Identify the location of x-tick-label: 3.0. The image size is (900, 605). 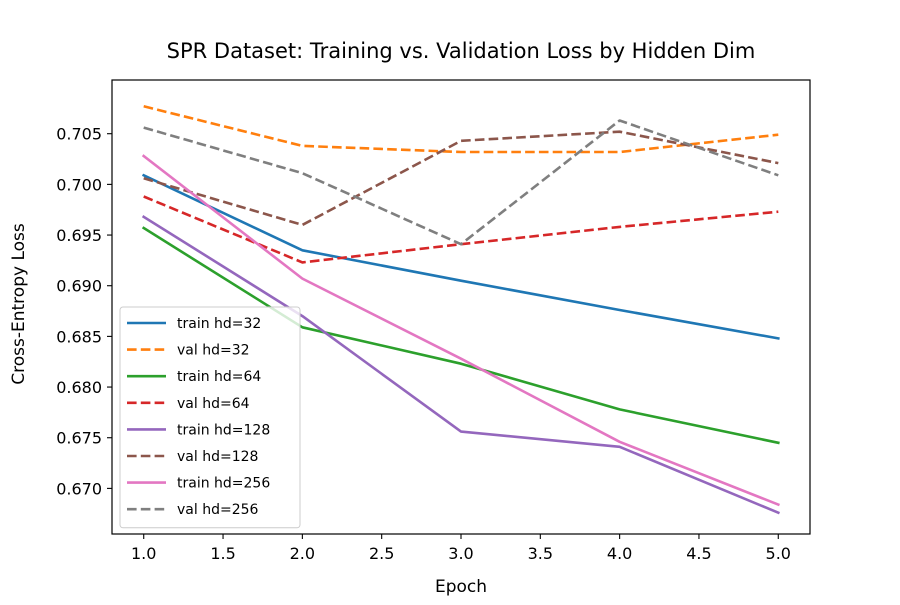
(460, 553).